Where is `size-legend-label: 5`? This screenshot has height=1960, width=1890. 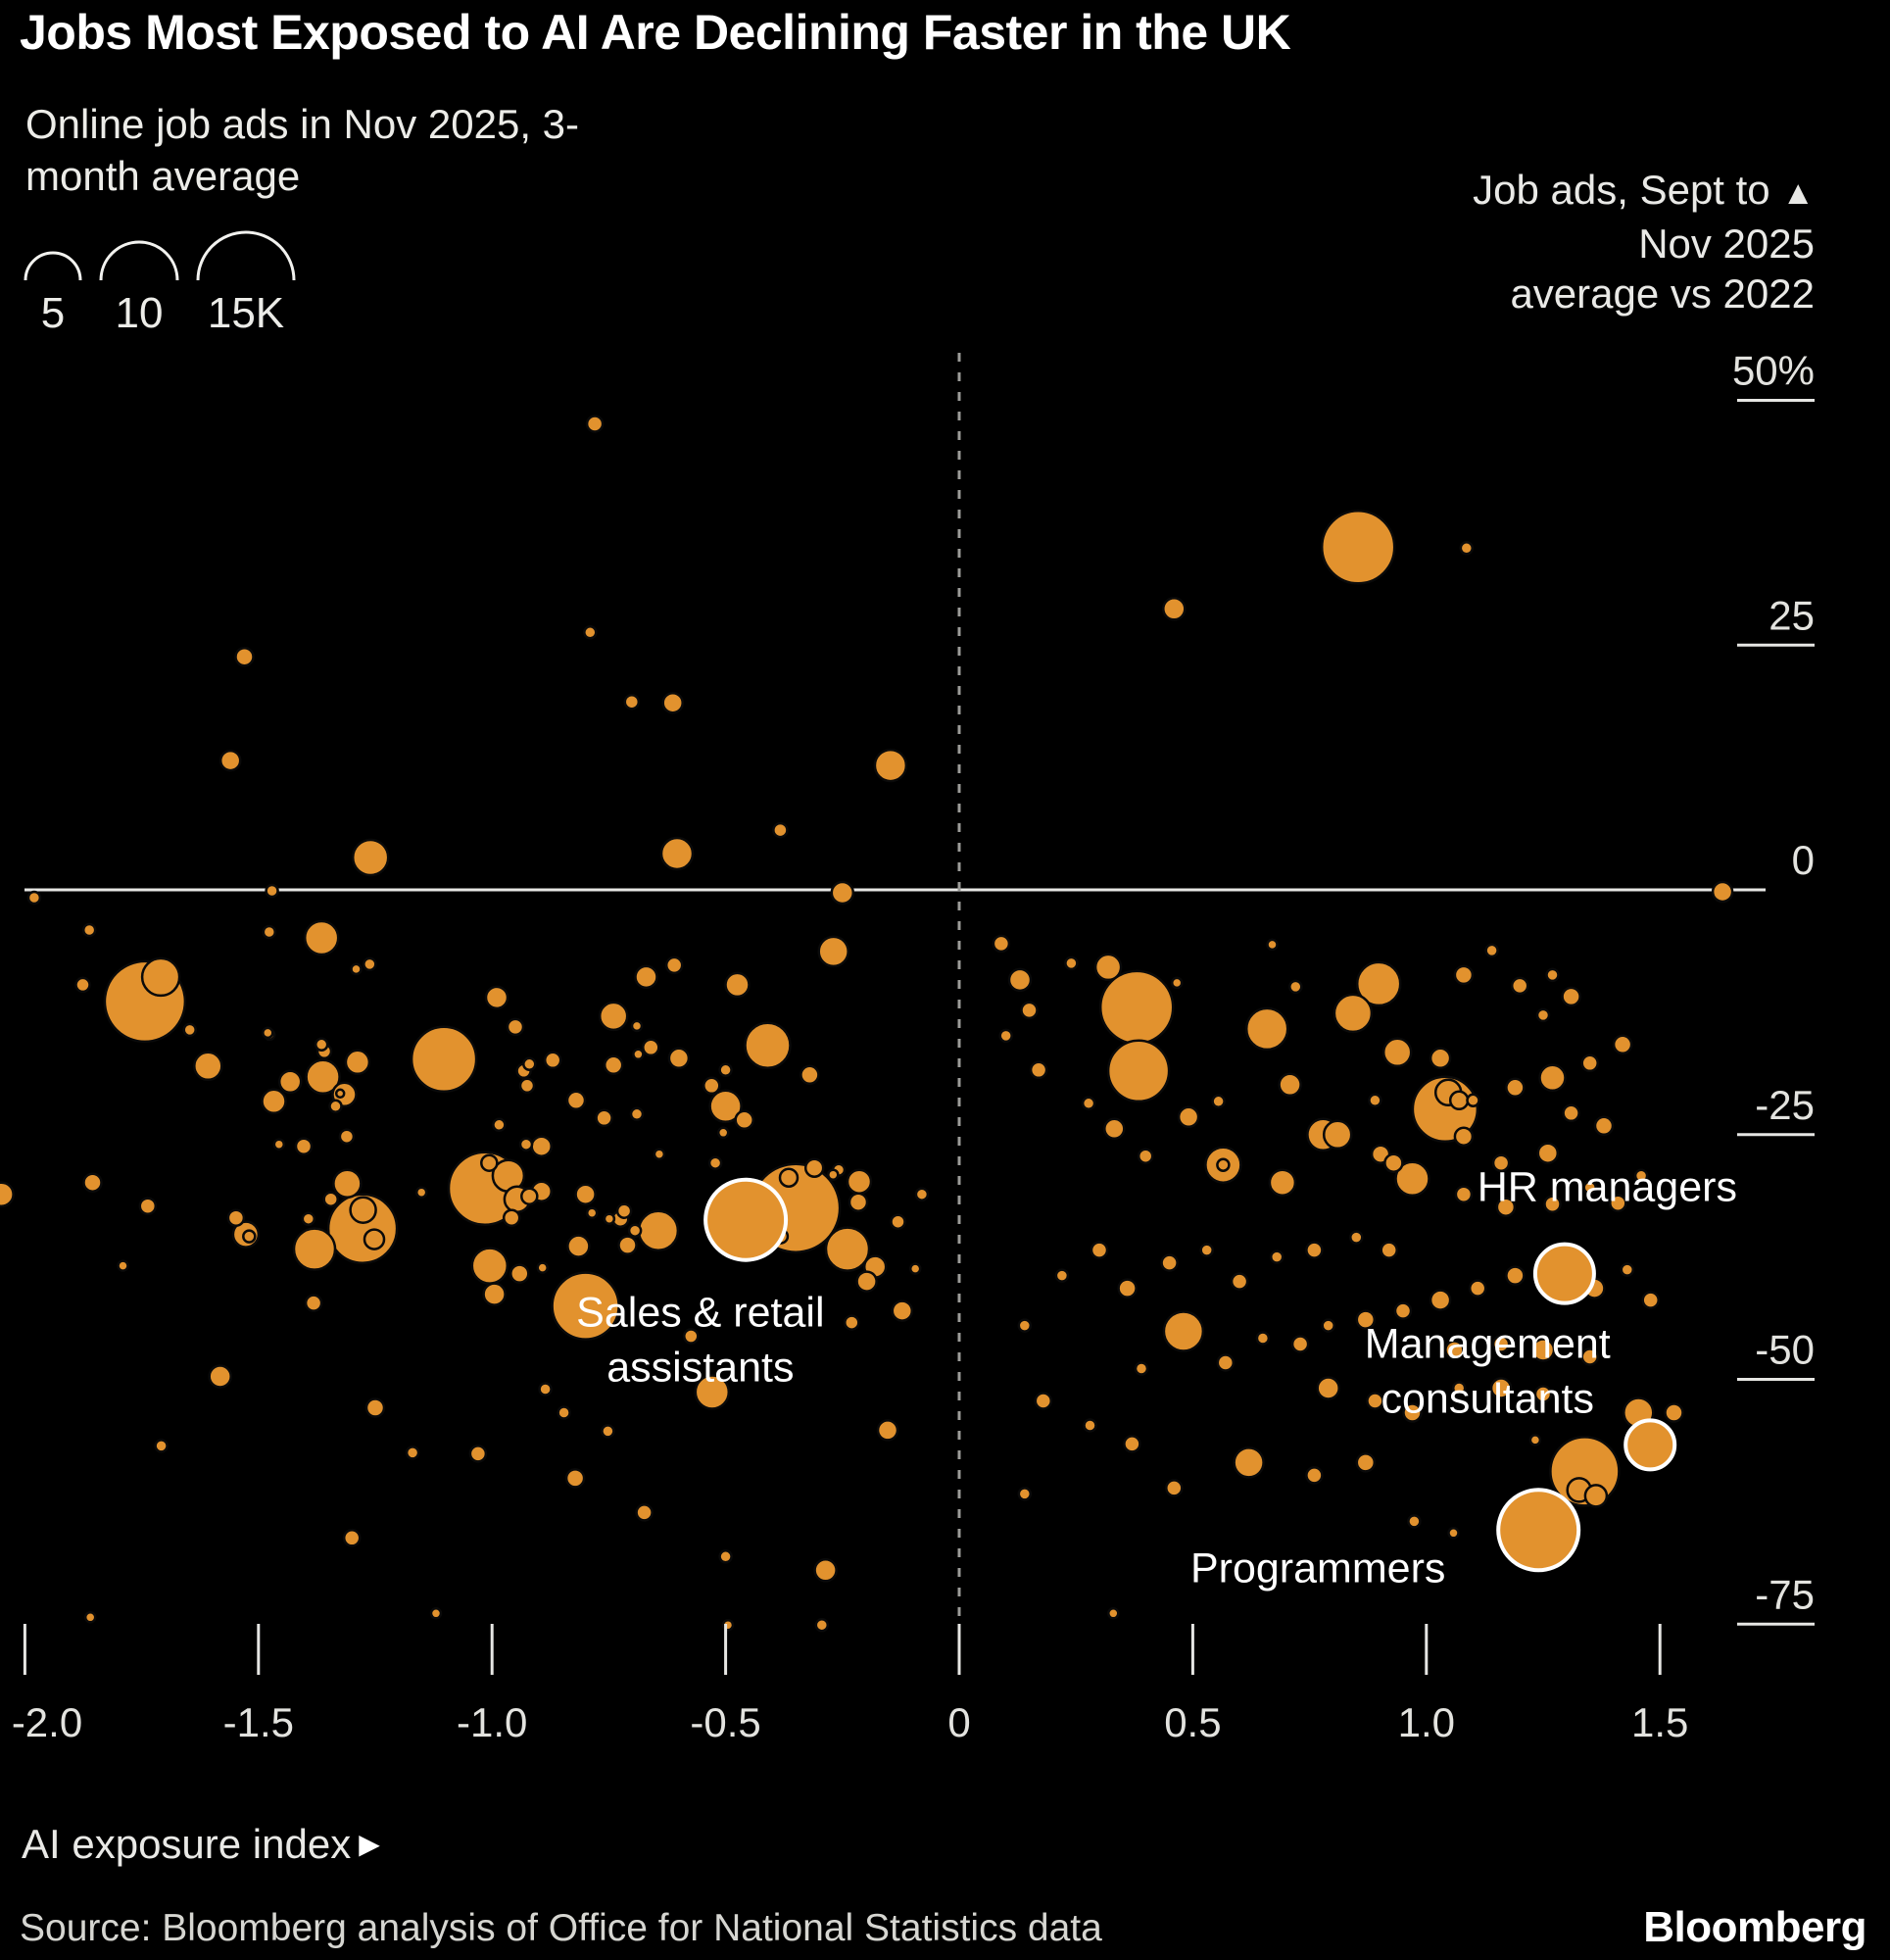 size-legend-label: 5 is located at coordinates (53, 313).